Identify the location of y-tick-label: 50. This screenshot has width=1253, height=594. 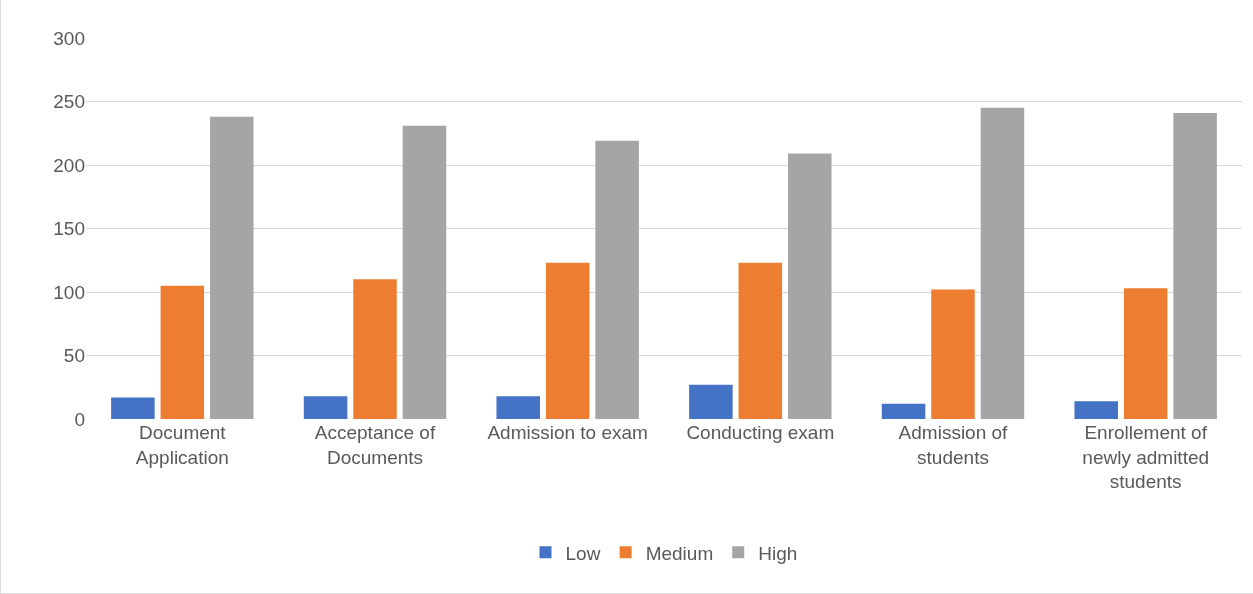
(74, 356).